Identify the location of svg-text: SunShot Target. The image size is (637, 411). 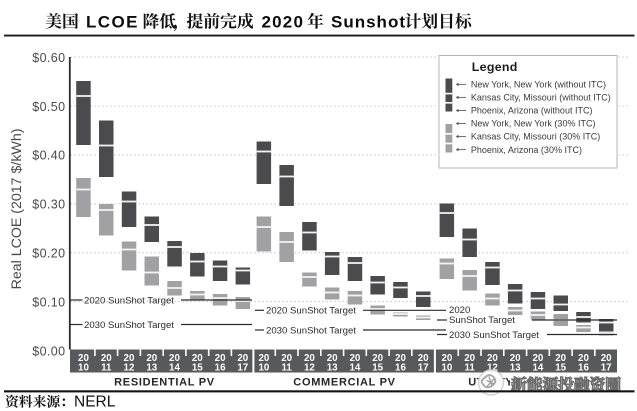
(482, 320).